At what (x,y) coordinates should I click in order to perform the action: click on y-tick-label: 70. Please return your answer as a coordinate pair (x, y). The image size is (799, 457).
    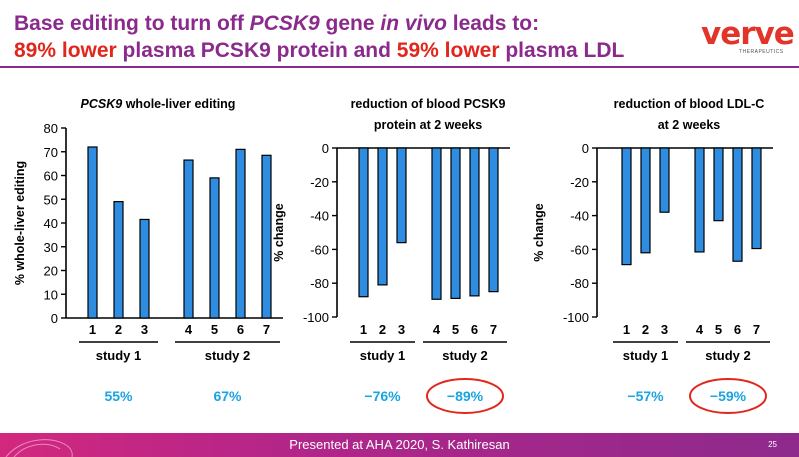
    Looking at the image, I should click on (51, 152).